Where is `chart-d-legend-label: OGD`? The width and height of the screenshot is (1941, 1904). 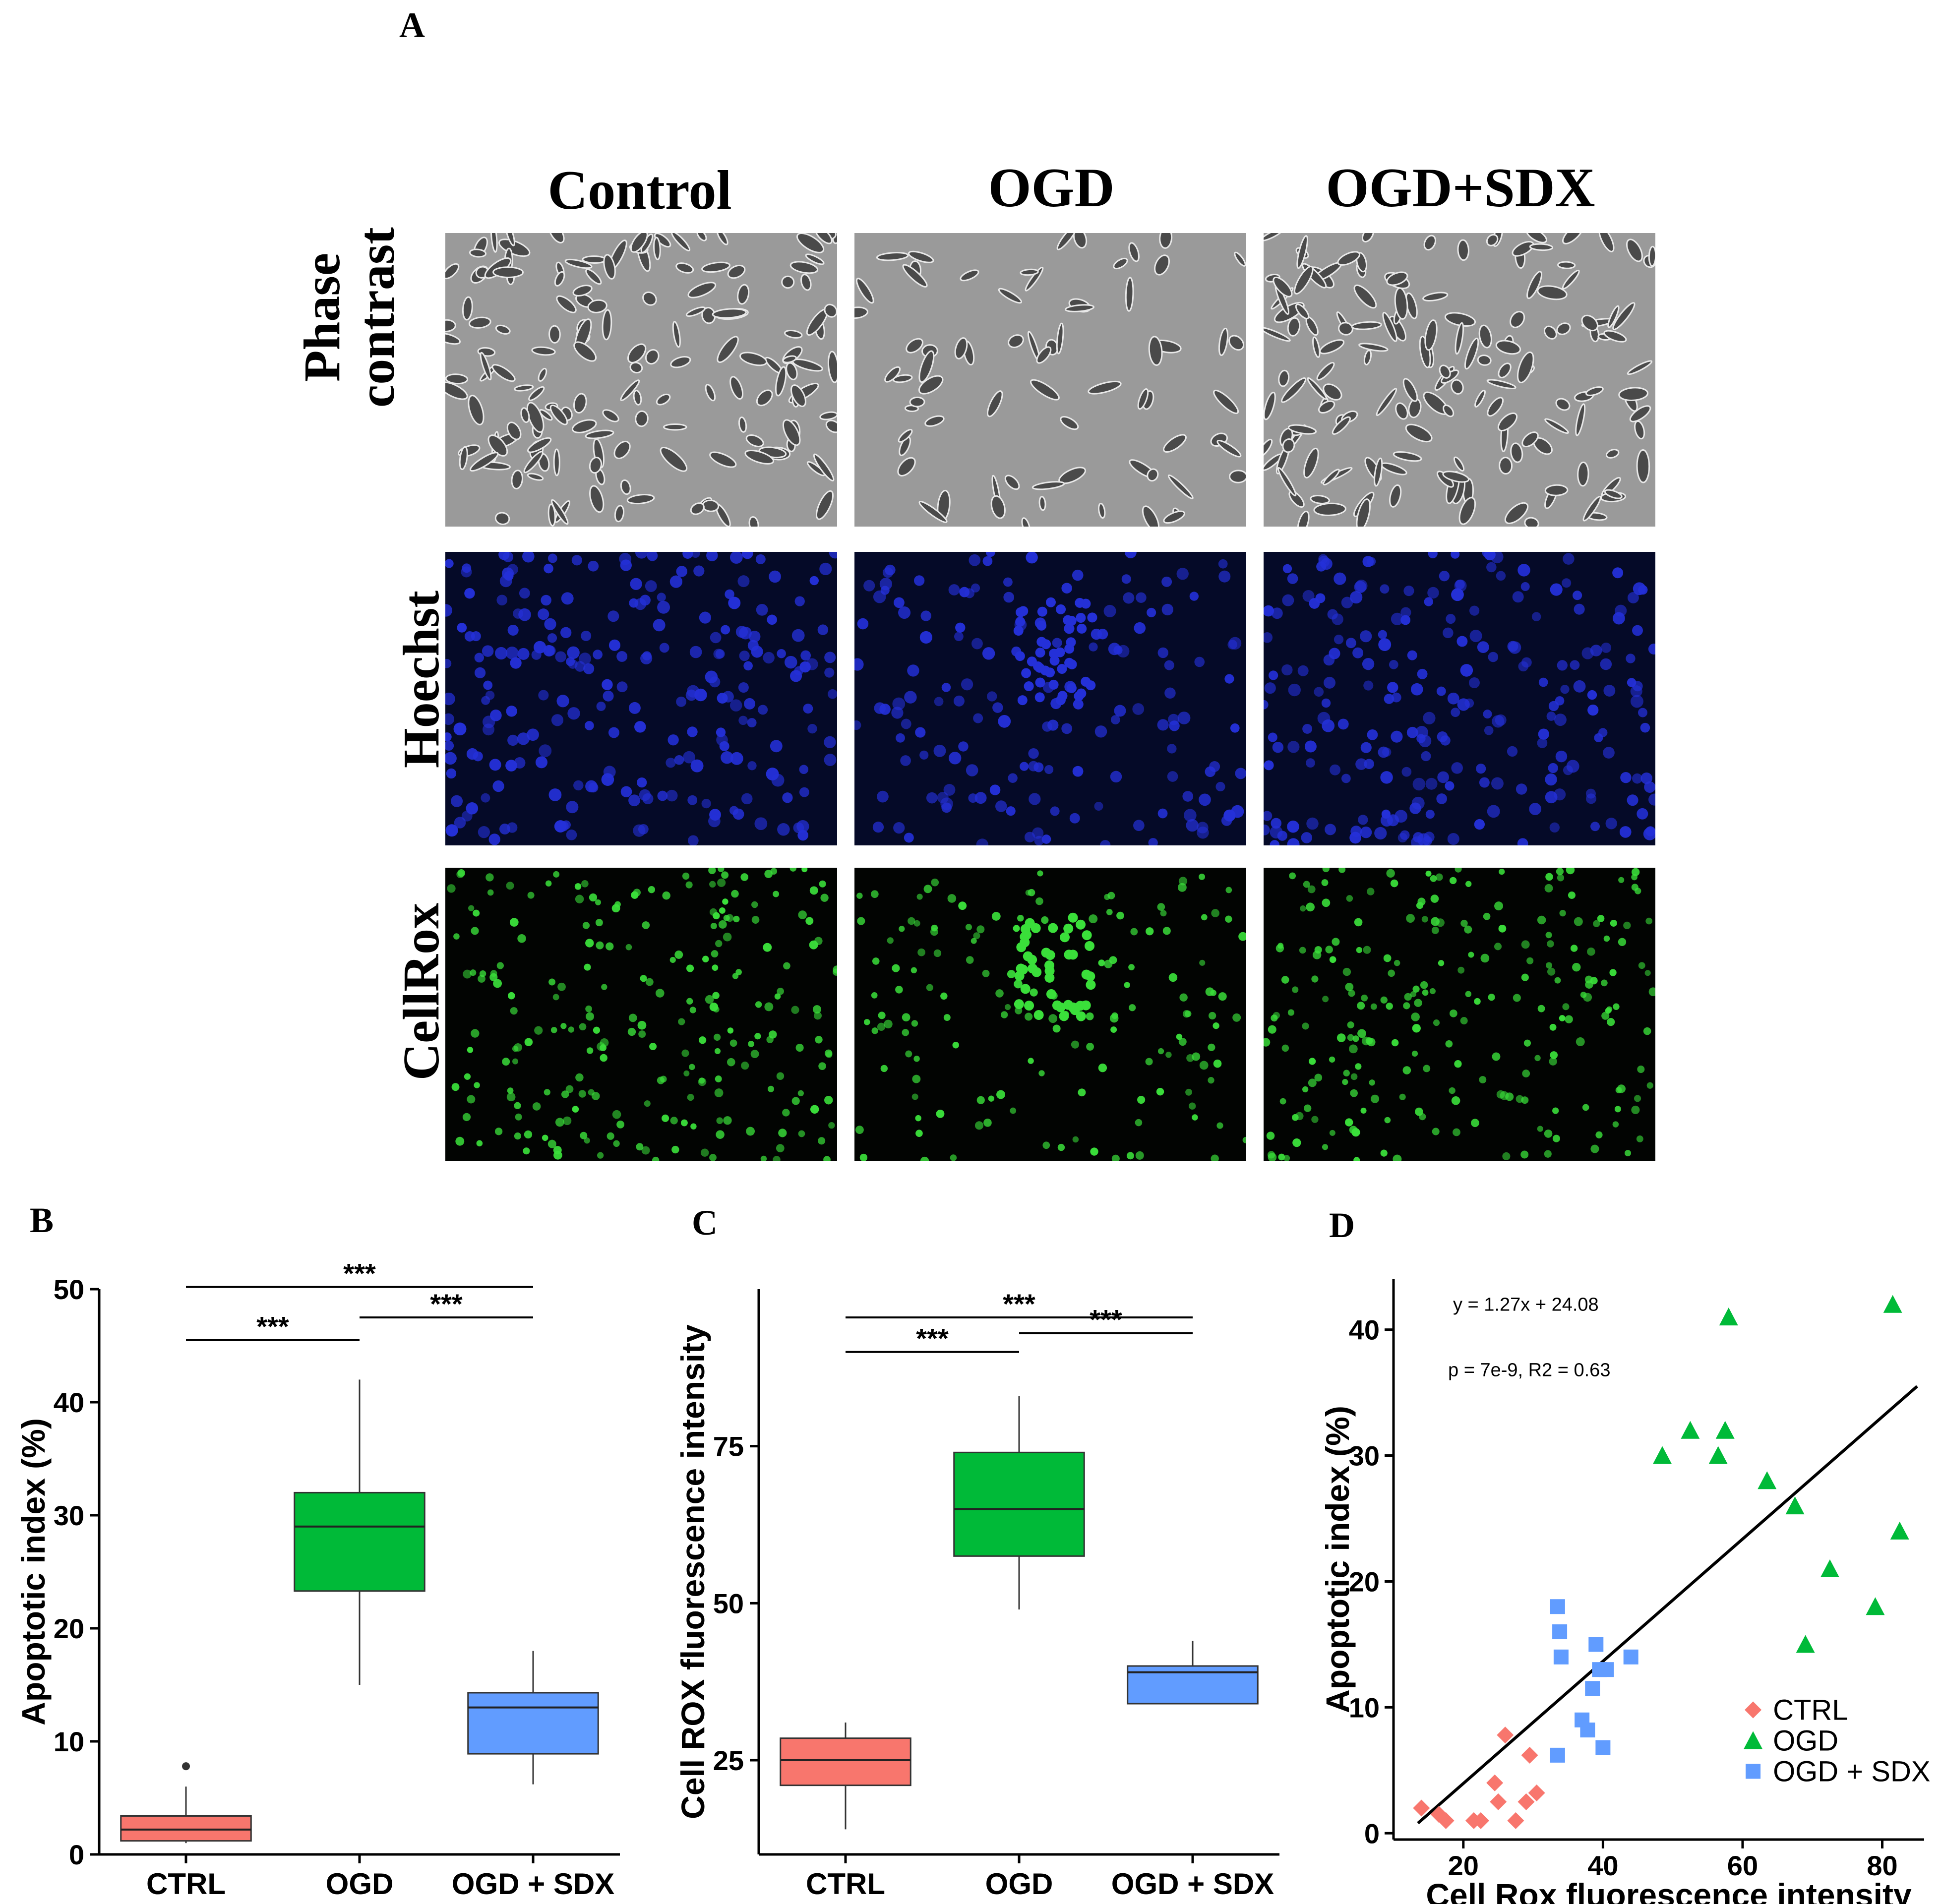 chart-d-legend-label: OGD is located at coordinates (1805, 1741).